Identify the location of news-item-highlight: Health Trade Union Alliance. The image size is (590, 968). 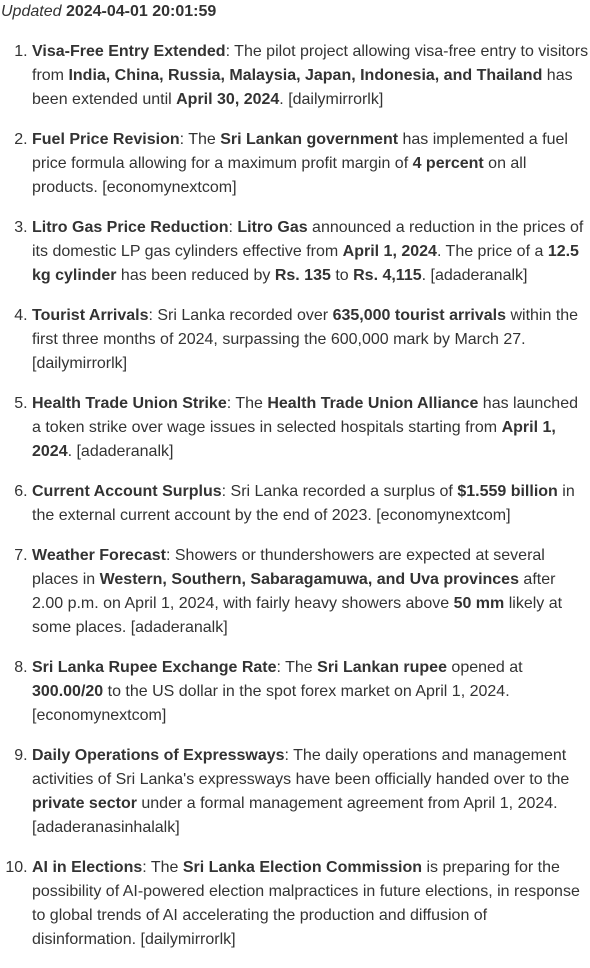
(373, 403).